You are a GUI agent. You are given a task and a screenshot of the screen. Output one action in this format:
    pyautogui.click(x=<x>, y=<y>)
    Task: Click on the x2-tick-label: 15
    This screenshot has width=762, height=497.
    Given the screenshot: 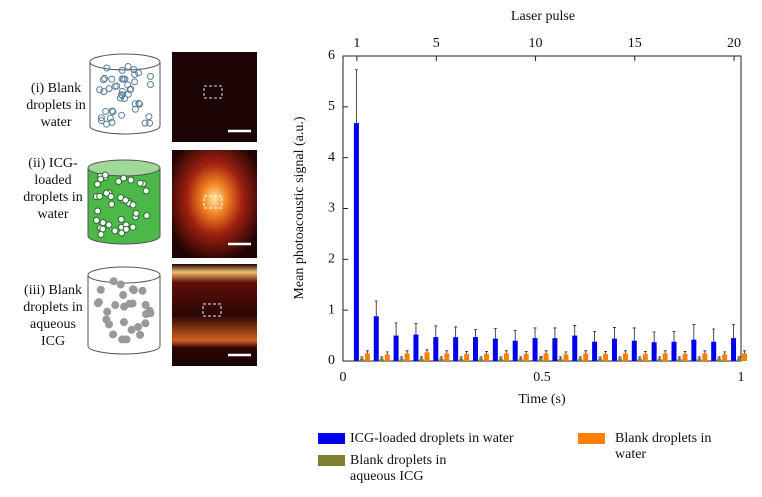 What is the action you would take?
    pyautogui.click(x=635, y=43)
    